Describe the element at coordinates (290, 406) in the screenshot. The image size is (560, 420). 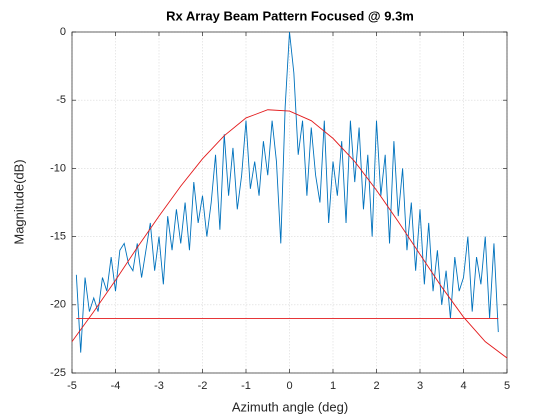
I see `x-axis-label: Azimuth angle (deg)` at that location.